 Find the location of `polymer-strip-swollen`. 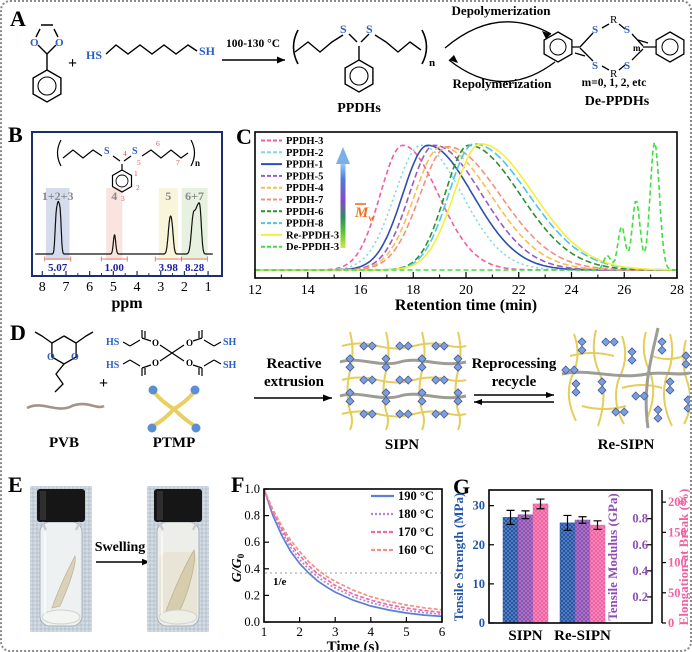

polymer-strip-swollen is located at coordinates (180, 582).